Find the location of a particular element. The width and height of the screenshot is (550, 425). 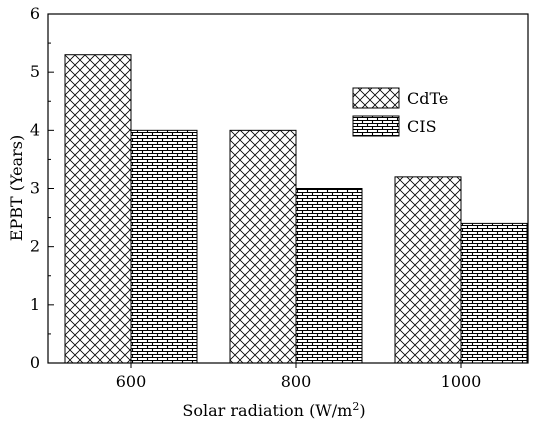

y-tick-label-0: 0 is located at coordinates (35, 362).